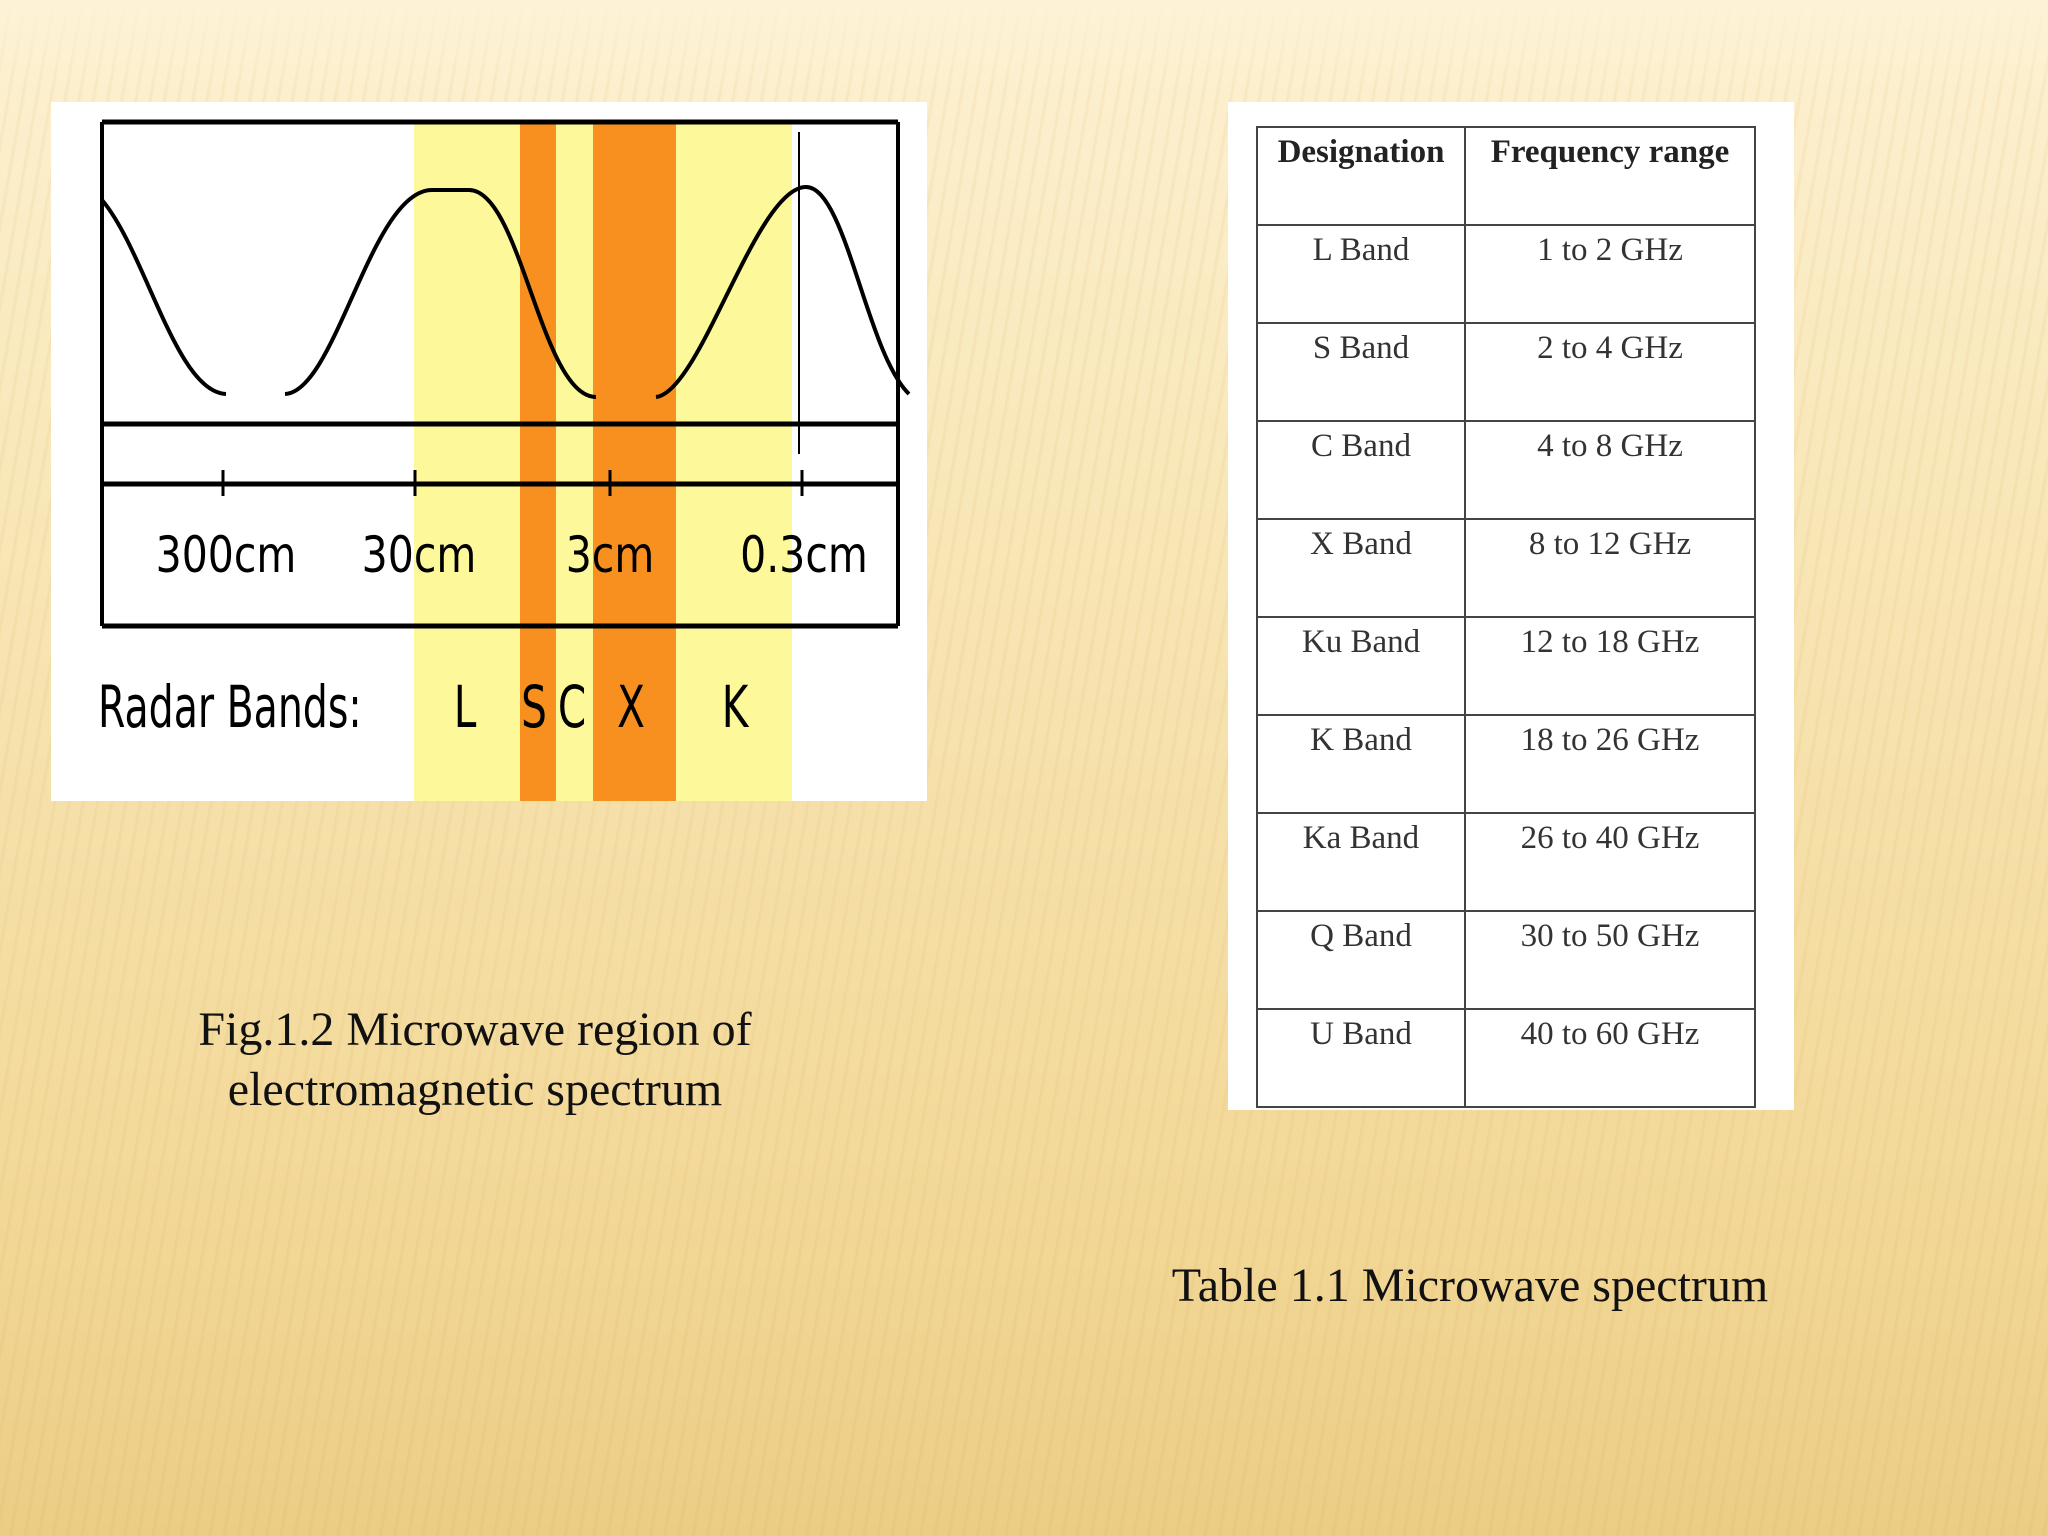 This screenshot has width=2048, height=1536. What do you see at coordinates (1361, 176) in the screenshot?
I see `header-designation: Designation` at bounding box center [1361, 176].